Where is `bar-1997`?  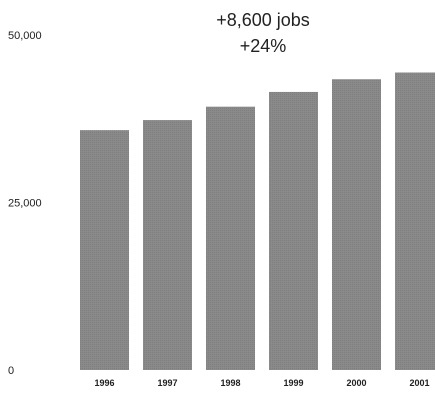
bar-1997 is located at coordinates (167, 245).